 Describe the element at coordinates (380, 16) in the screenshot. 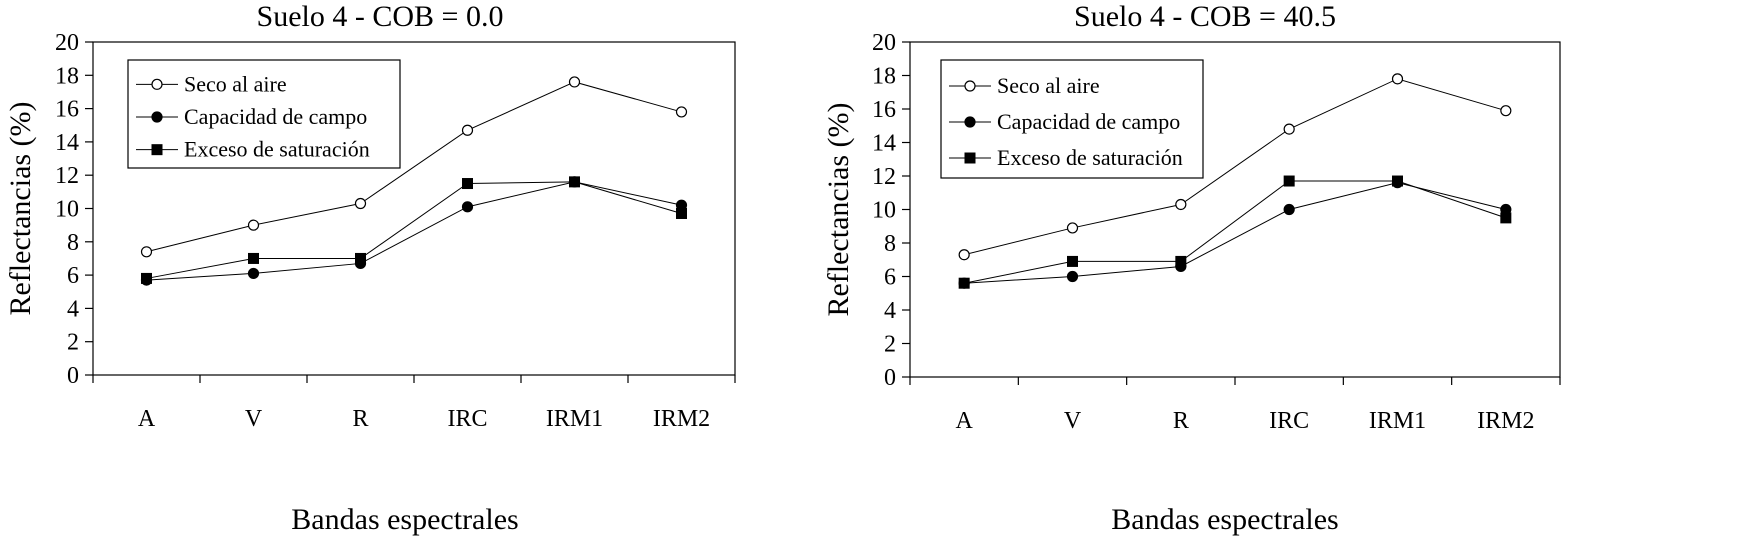

I see `chart-title: Suelo 4 - COB = 0.0` at that location.